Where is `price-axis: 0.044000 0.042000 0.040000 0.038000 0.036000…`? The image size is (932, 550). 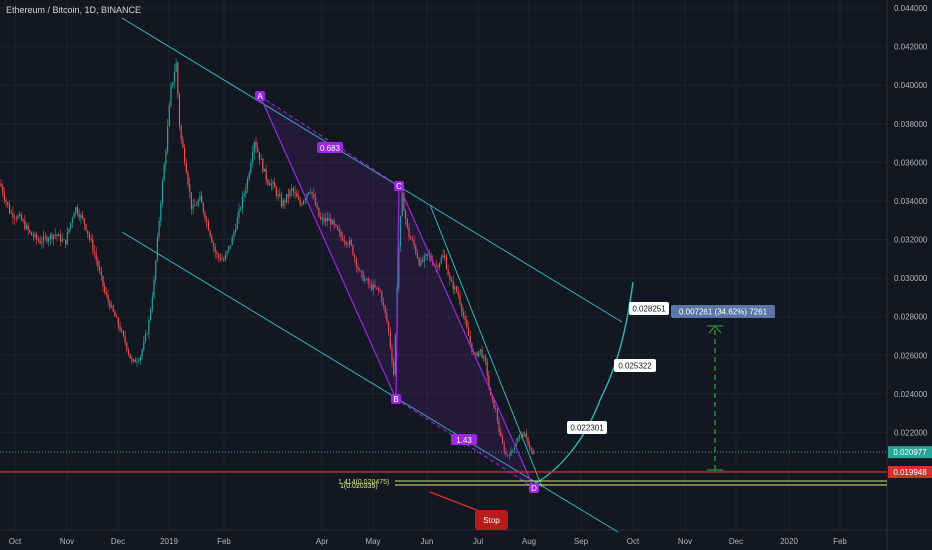
price-axis: 0.044000 0.042000 0.040000 0.038000 0.036000… is located at coordinates (907, 275).